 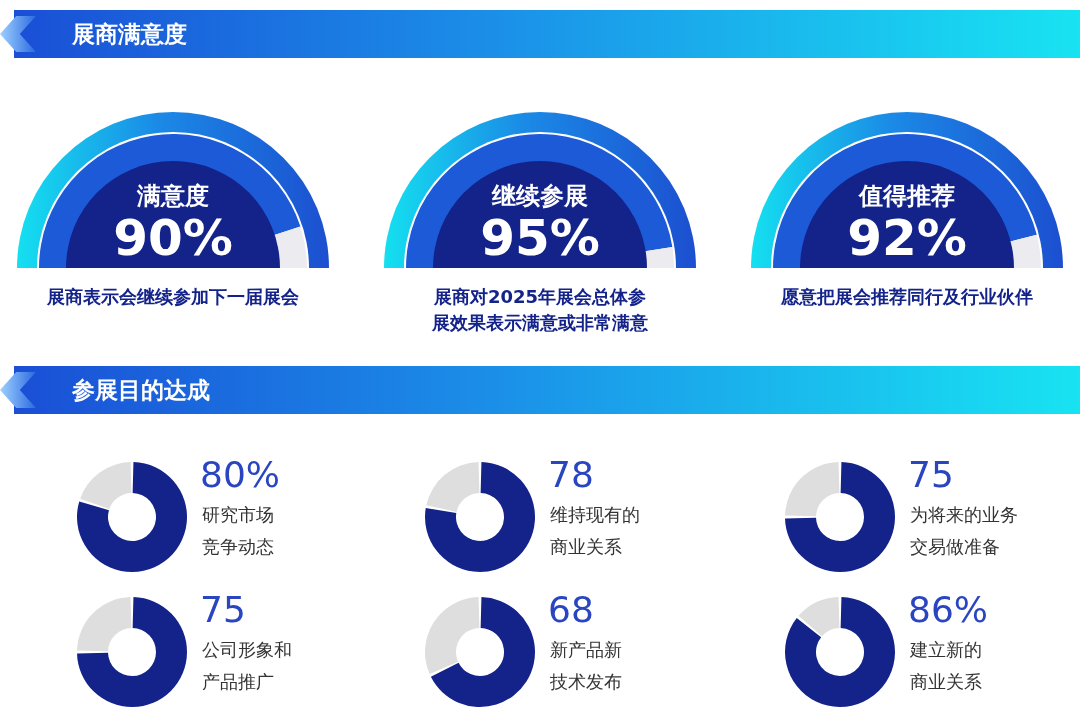 What do you see at coordinates (571, 609) in the screenshot?
I see `data-label: 68` at bounding box center [571, 609].